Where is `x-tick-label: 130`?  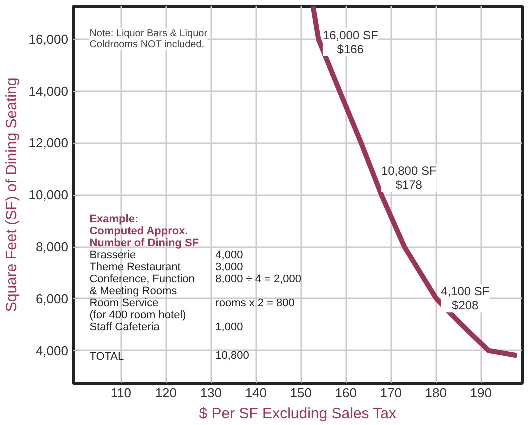
x-tick-label: 130 is located at coordinates (211, 393).